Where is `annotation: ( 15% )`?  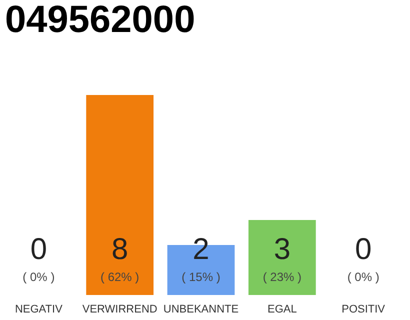 annotation: ( 15% ) is located at coordinates (201, 277).